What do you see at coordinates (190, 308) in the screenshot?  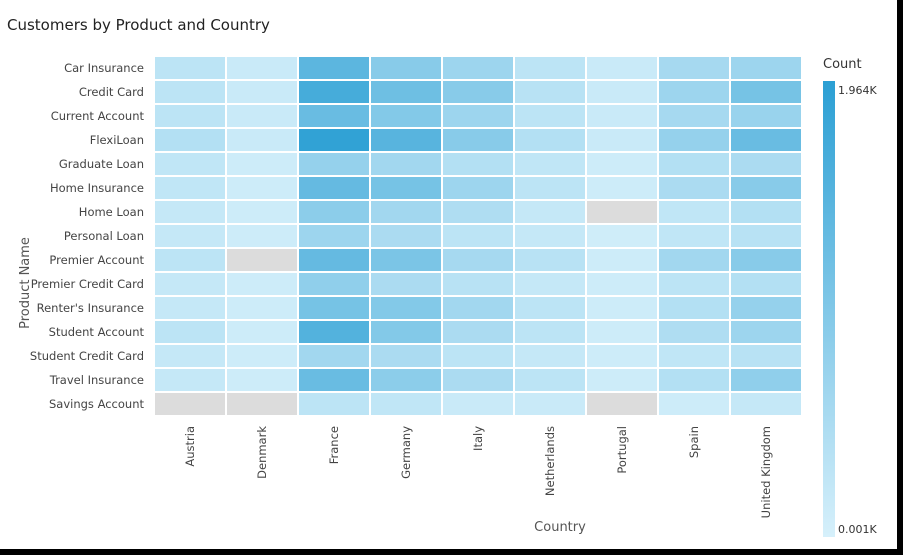 I see `heatmap-cell-renter-s-insurance-austria` at bounding box center [190, 308].